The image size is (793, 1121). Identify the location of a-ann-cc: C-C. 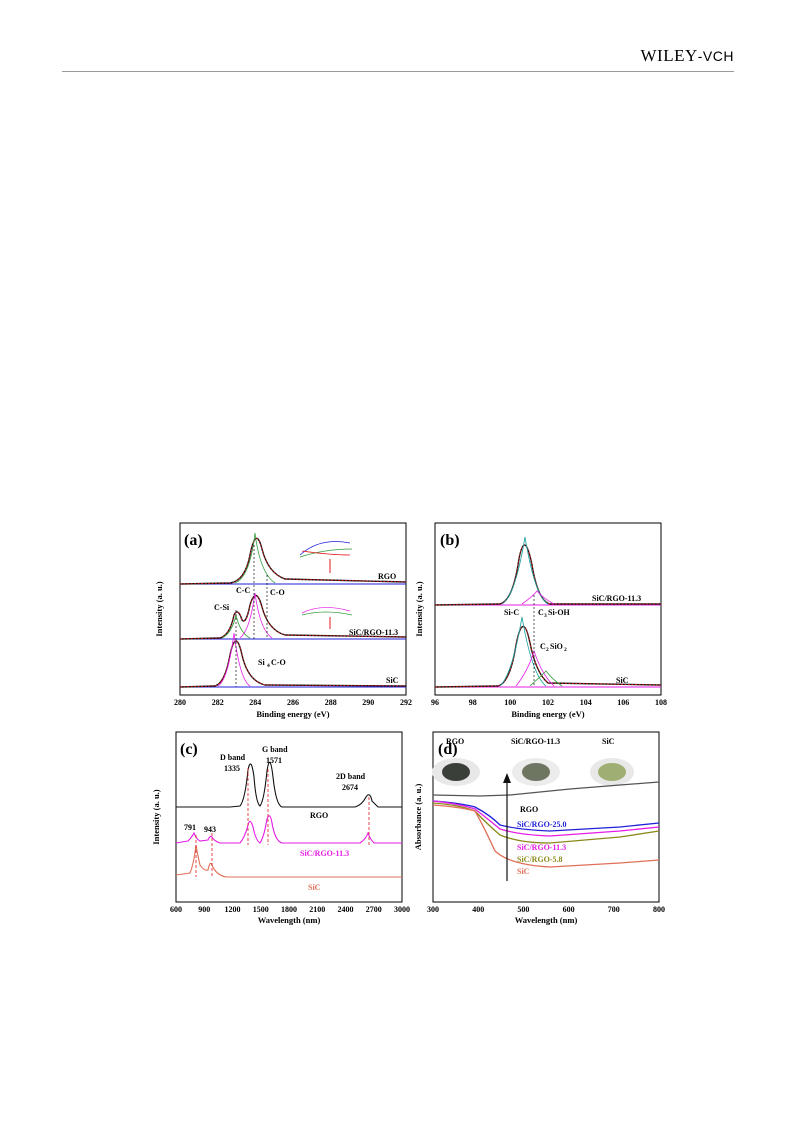
(243, 590).